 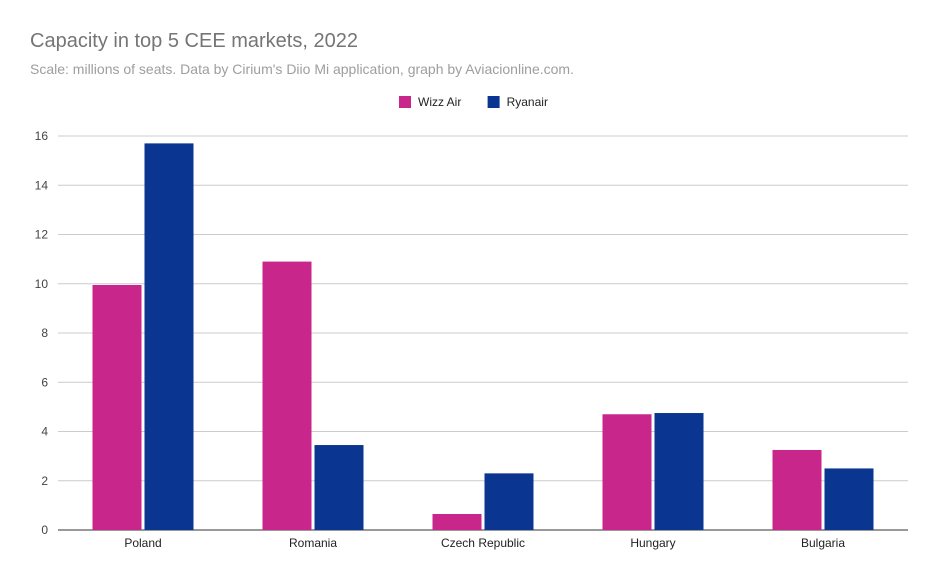 I want to click on x-category-label: Poland, so click(x=142, y=543).